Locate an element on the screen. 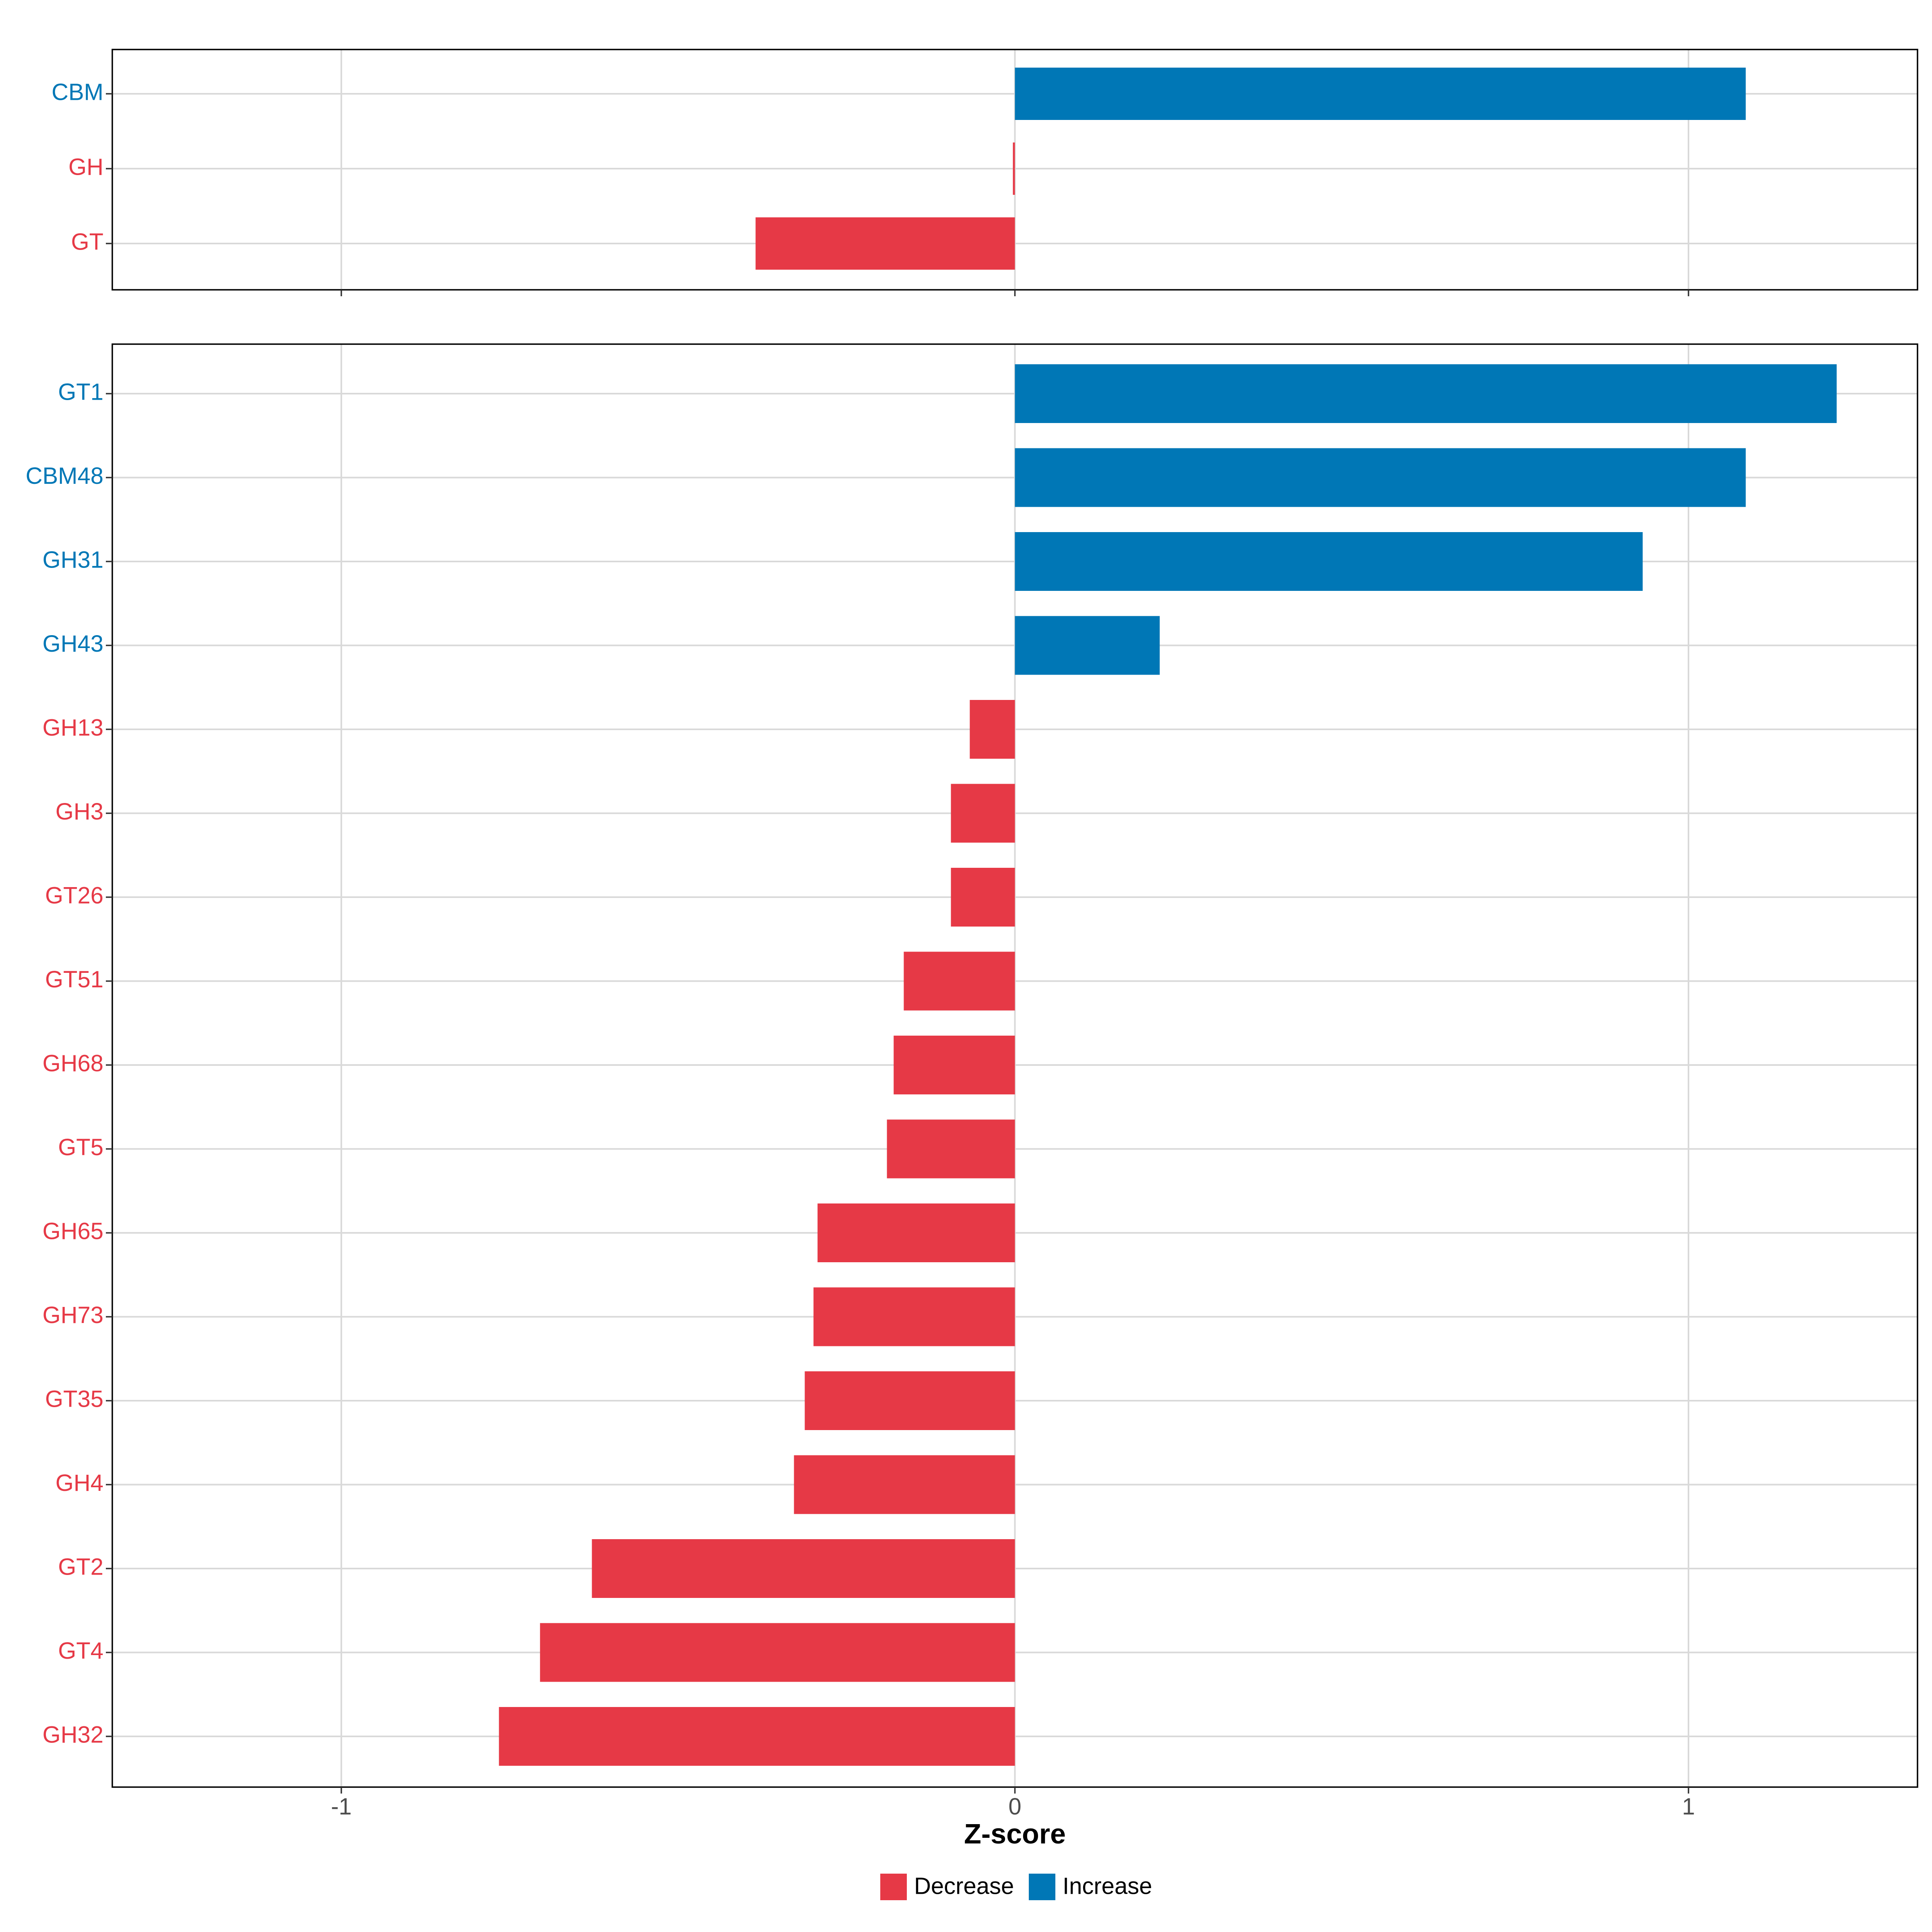 The height and width of the screenshot is (1932, 1932). y-tick-label-gt4: GT4 is located at coordinates (80, 1651).